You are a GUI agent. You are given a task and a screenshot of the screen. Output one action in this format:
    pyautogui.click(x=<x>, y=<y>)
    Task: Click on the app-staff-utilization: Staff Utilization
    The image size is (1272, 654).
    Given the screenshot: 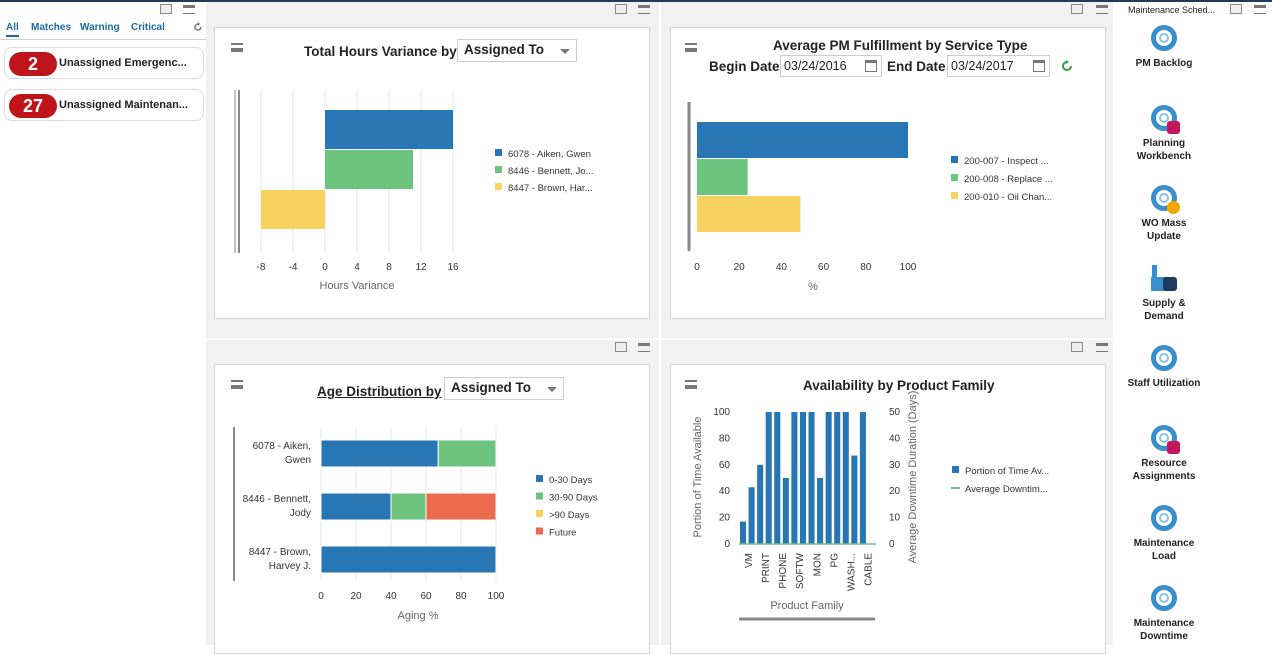 What is the action you would take?
    pyautogui.click(x=1164, y=367)
    